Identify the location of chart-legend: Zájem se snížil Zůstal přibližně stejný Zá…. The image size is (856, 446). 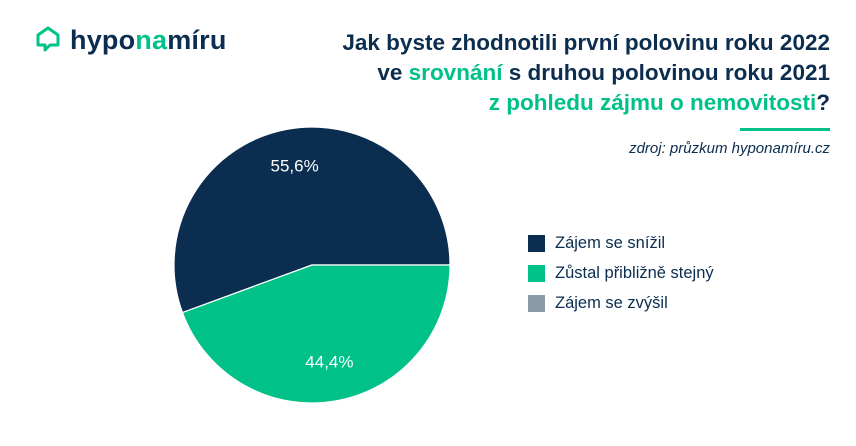
(621, 273).